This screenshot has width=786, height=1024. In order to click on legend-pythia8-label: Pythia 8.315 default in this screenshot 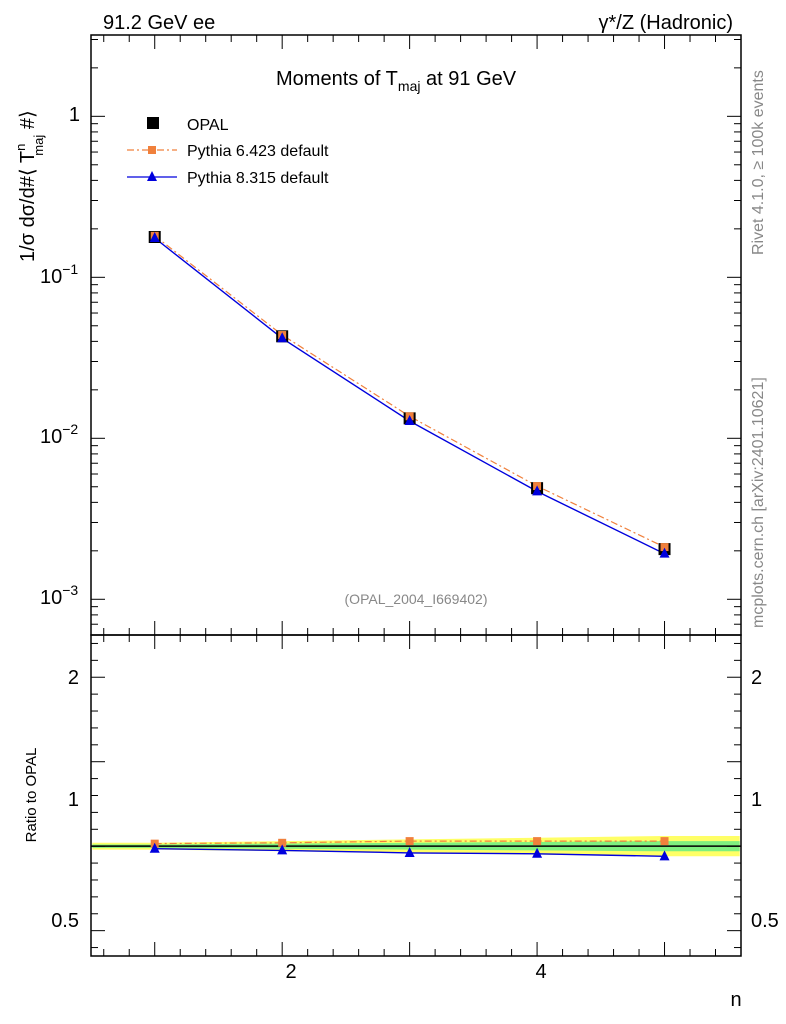, I will do `click(258, 178)`.